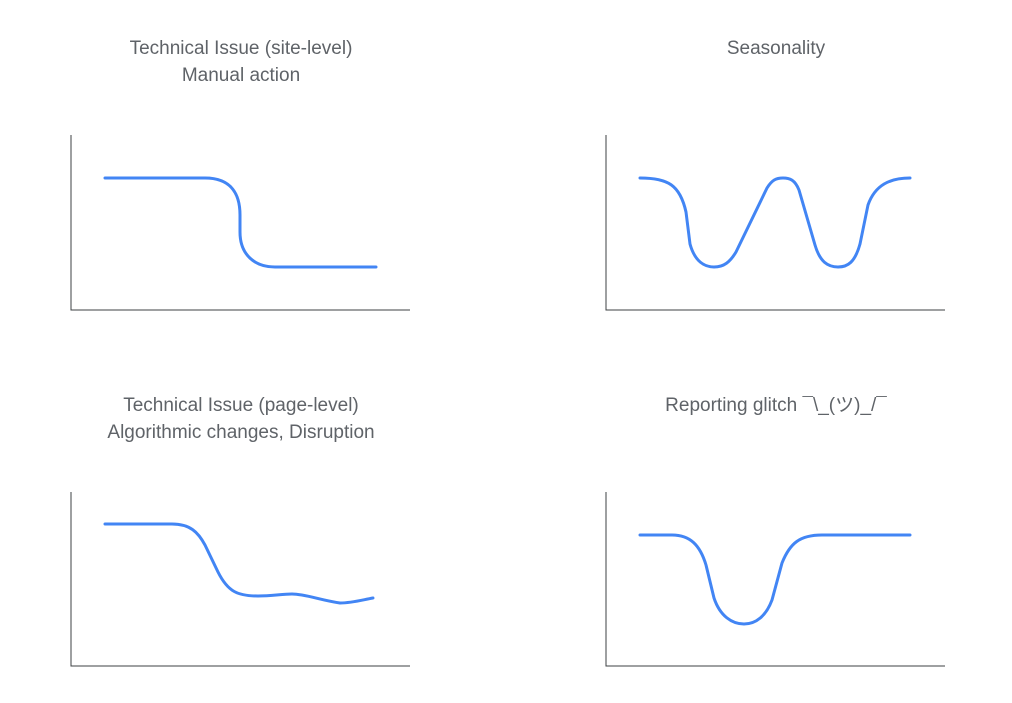  I want to click on title-line-1: Seasonality, so click(776, 48).